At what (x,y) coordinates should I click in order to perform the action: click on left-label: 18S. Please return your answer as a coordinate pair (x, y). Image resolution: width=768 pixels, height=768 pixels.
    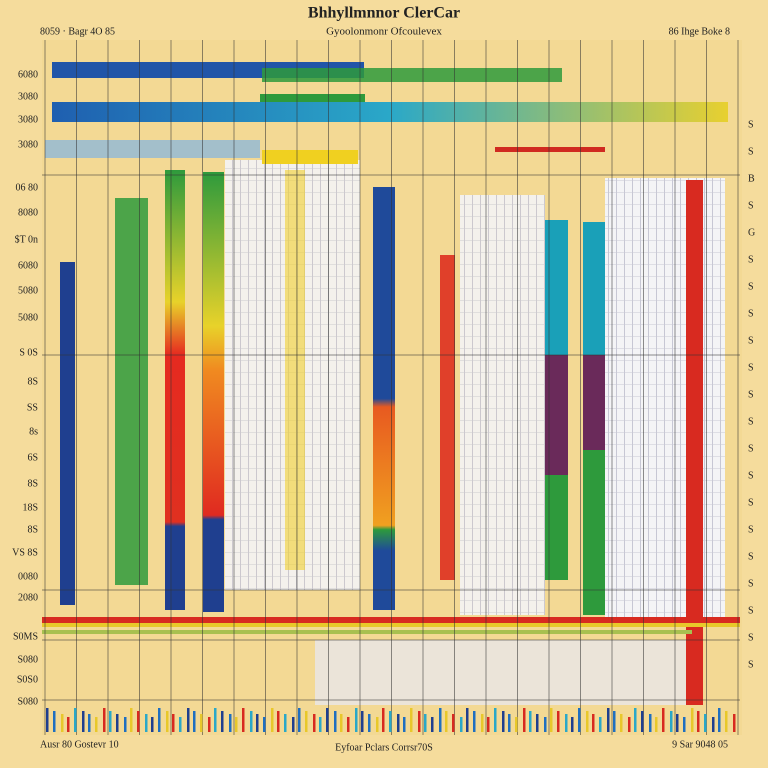
    Looking at the image, I should click on (30, 507).